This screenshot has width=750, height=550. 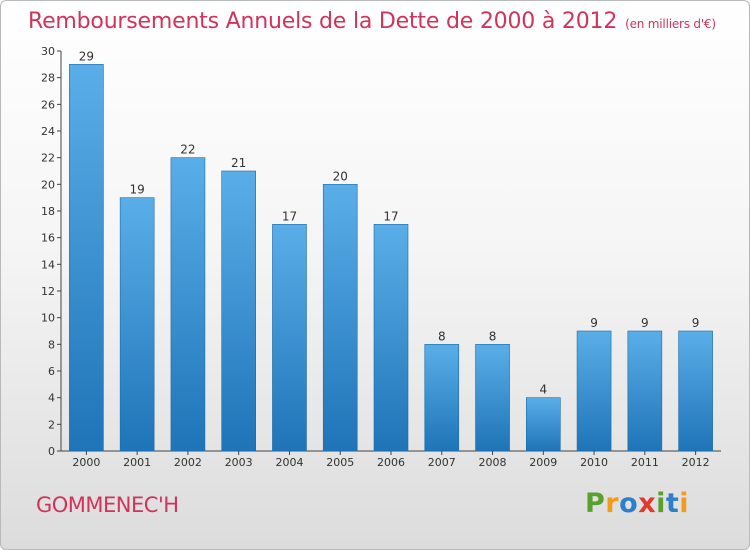 I want to click on y-tick-label: 10, so click(x=48, y=318).